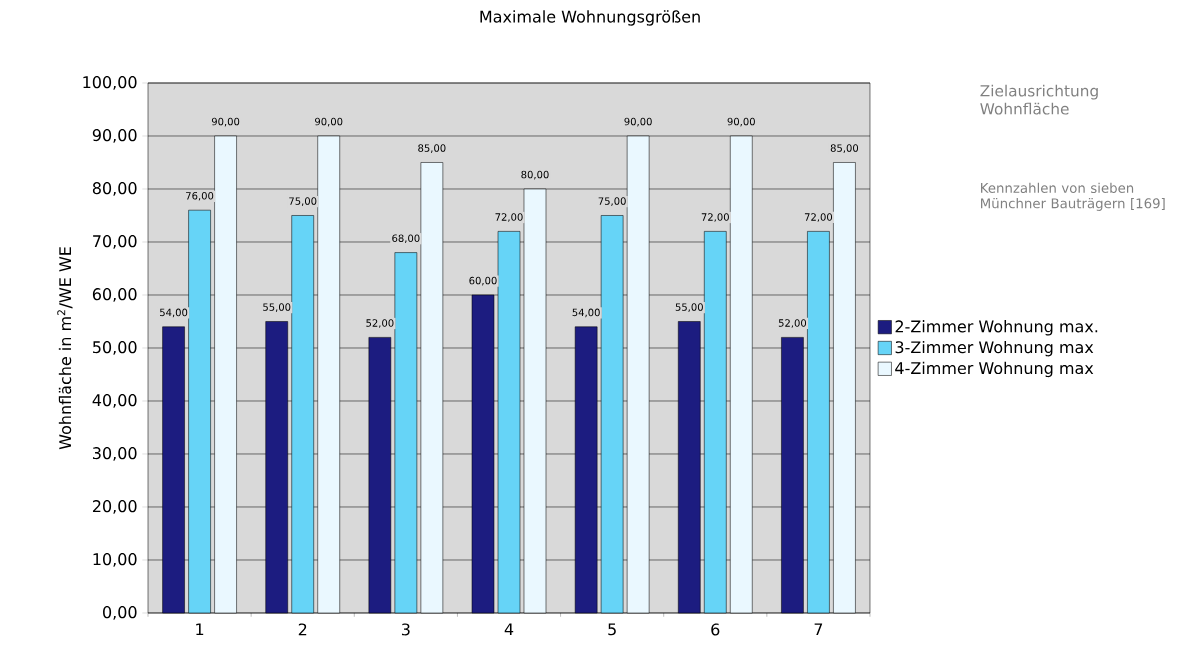 The height and width of the screenshot is (656, 1182). What do you see at coordinates (1039, 99) in the screenshot?
I see `text: Zielausrichtung Wohnfläche` at bounding box center [1039, 99].